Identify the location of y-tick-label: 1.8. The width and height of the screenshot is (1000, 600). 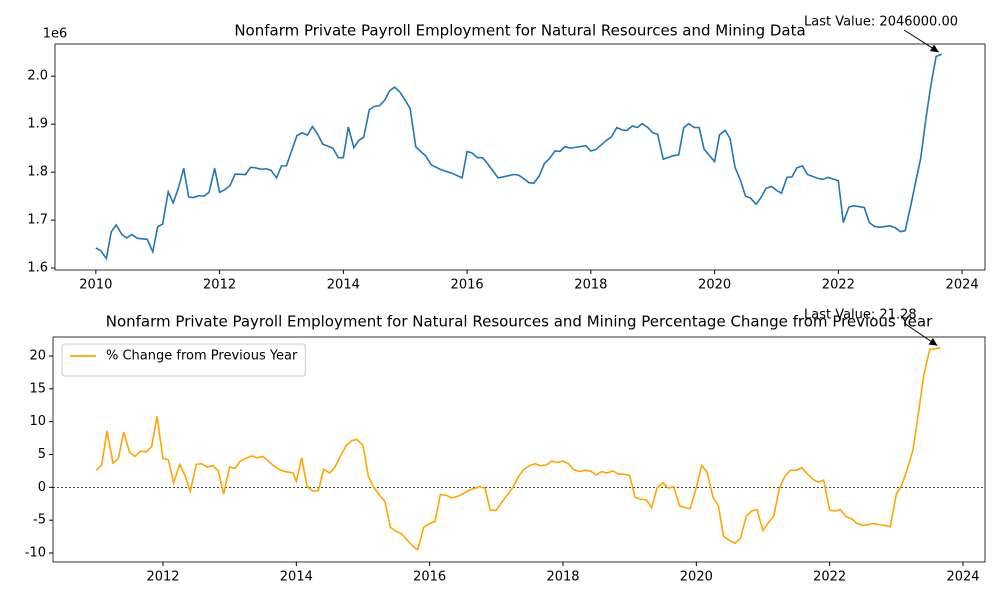
(37, 172).